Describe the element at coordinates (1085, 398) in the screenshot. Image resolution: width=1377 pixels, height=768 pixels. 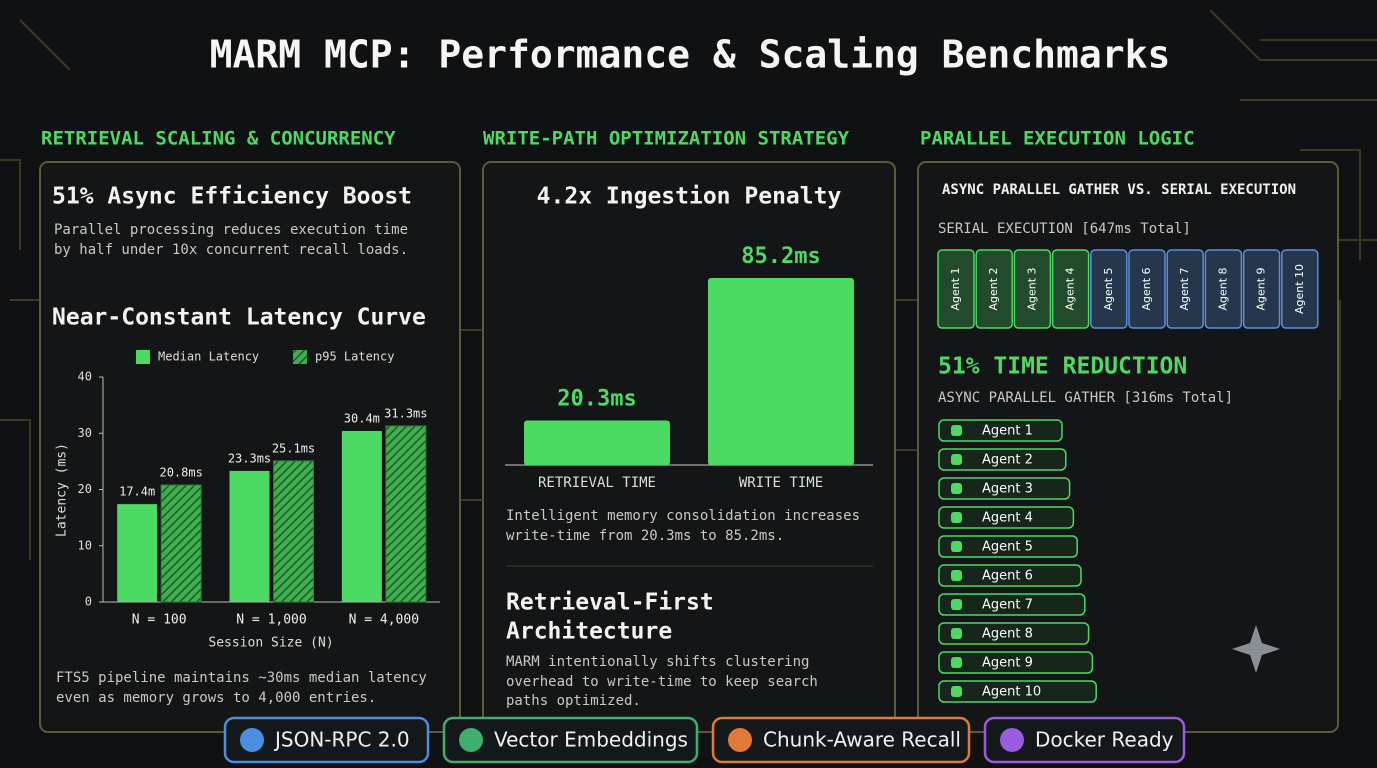
I see `async-label: ASYNC PARALLEL GATHER [316ms Total]` at that location.